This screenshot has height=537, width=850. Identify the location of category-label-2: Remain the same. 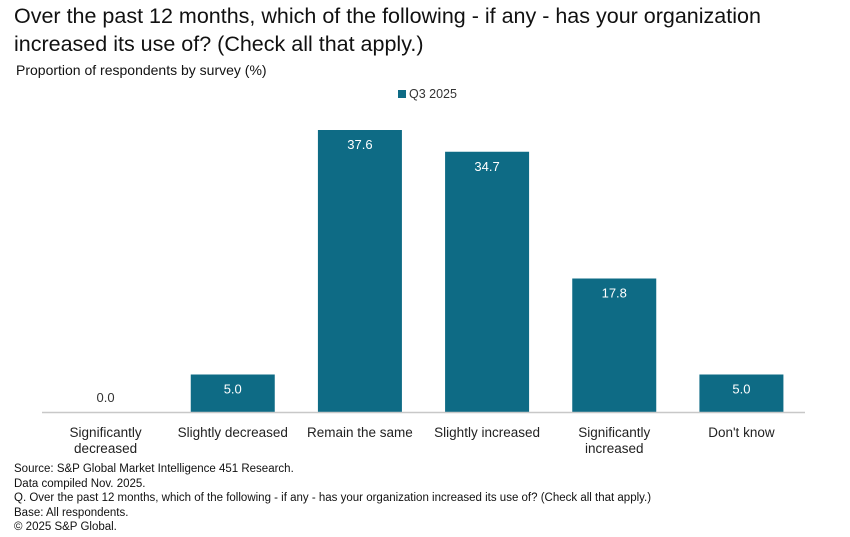
(360, 432).